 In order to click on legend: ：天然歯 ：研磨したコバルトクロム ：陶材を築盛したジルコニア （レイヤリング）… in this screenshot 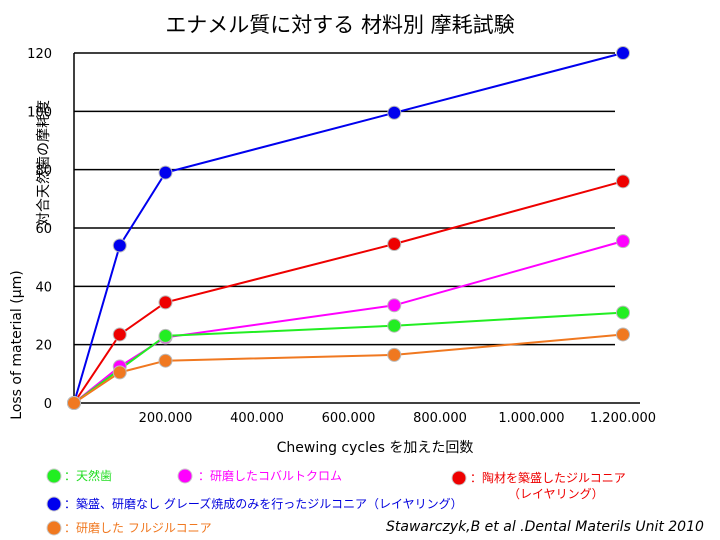, I will do `click(336, 502)`.